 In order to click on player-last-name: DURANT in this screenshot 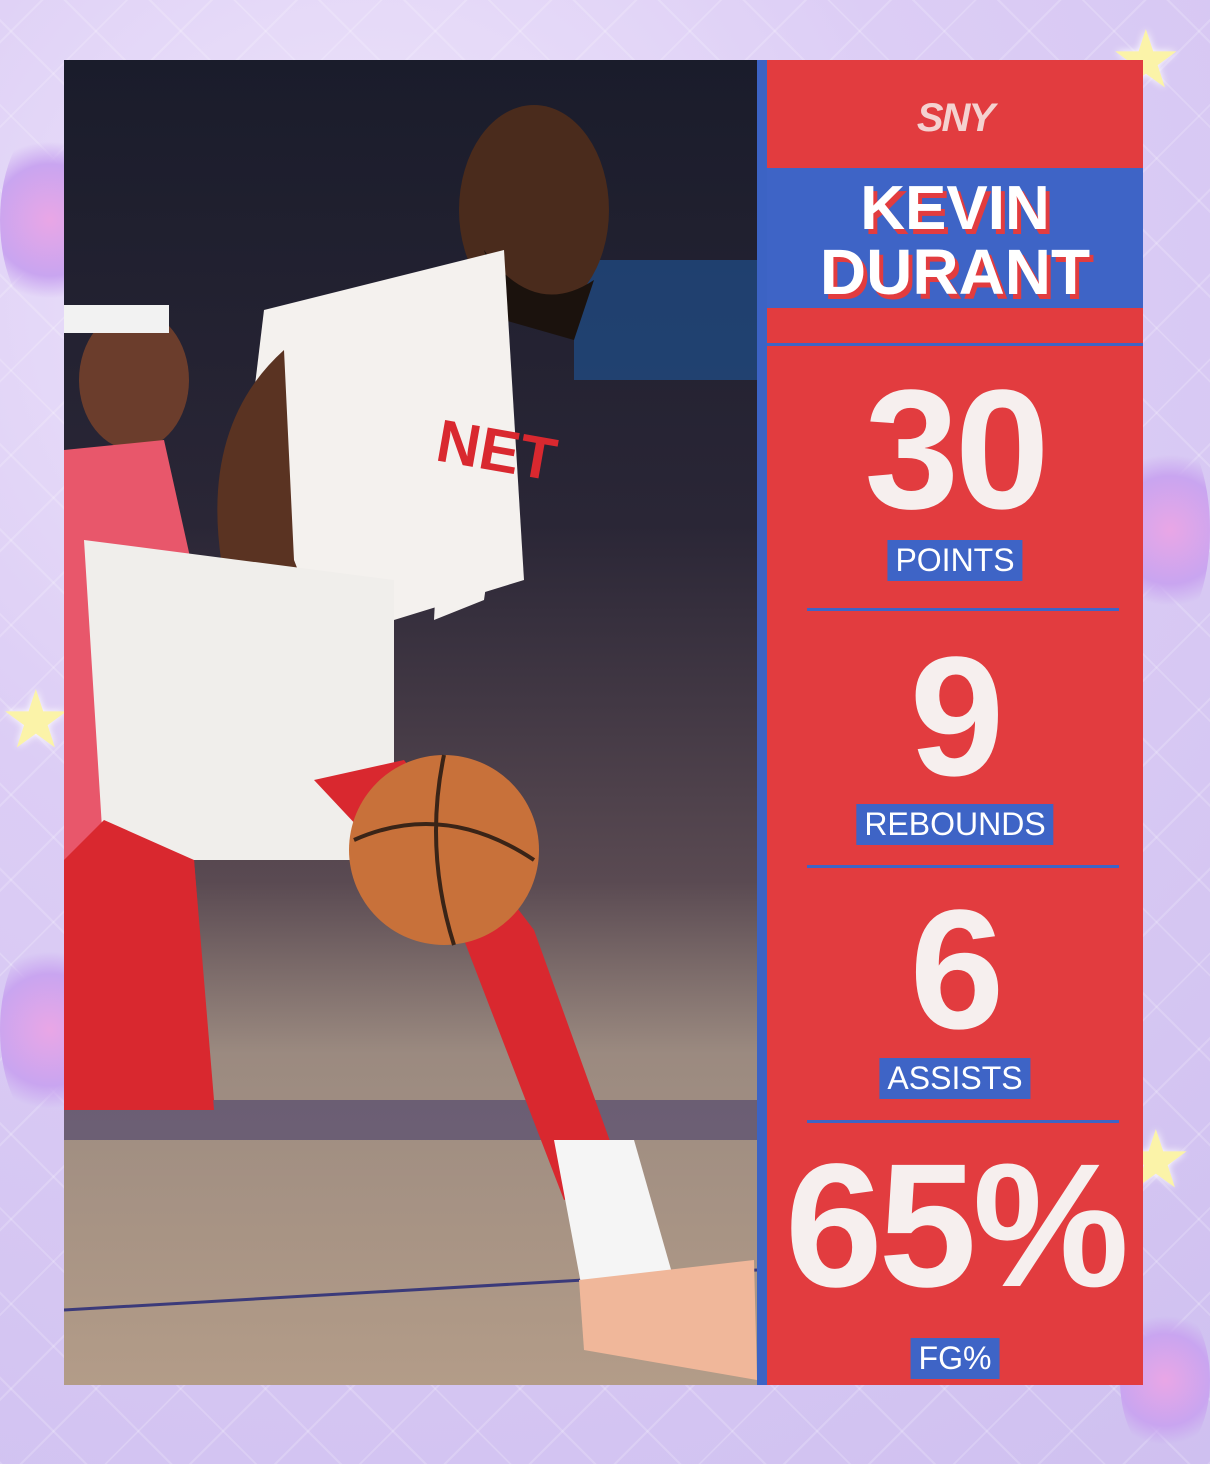, I will do `click(955, 272)`.